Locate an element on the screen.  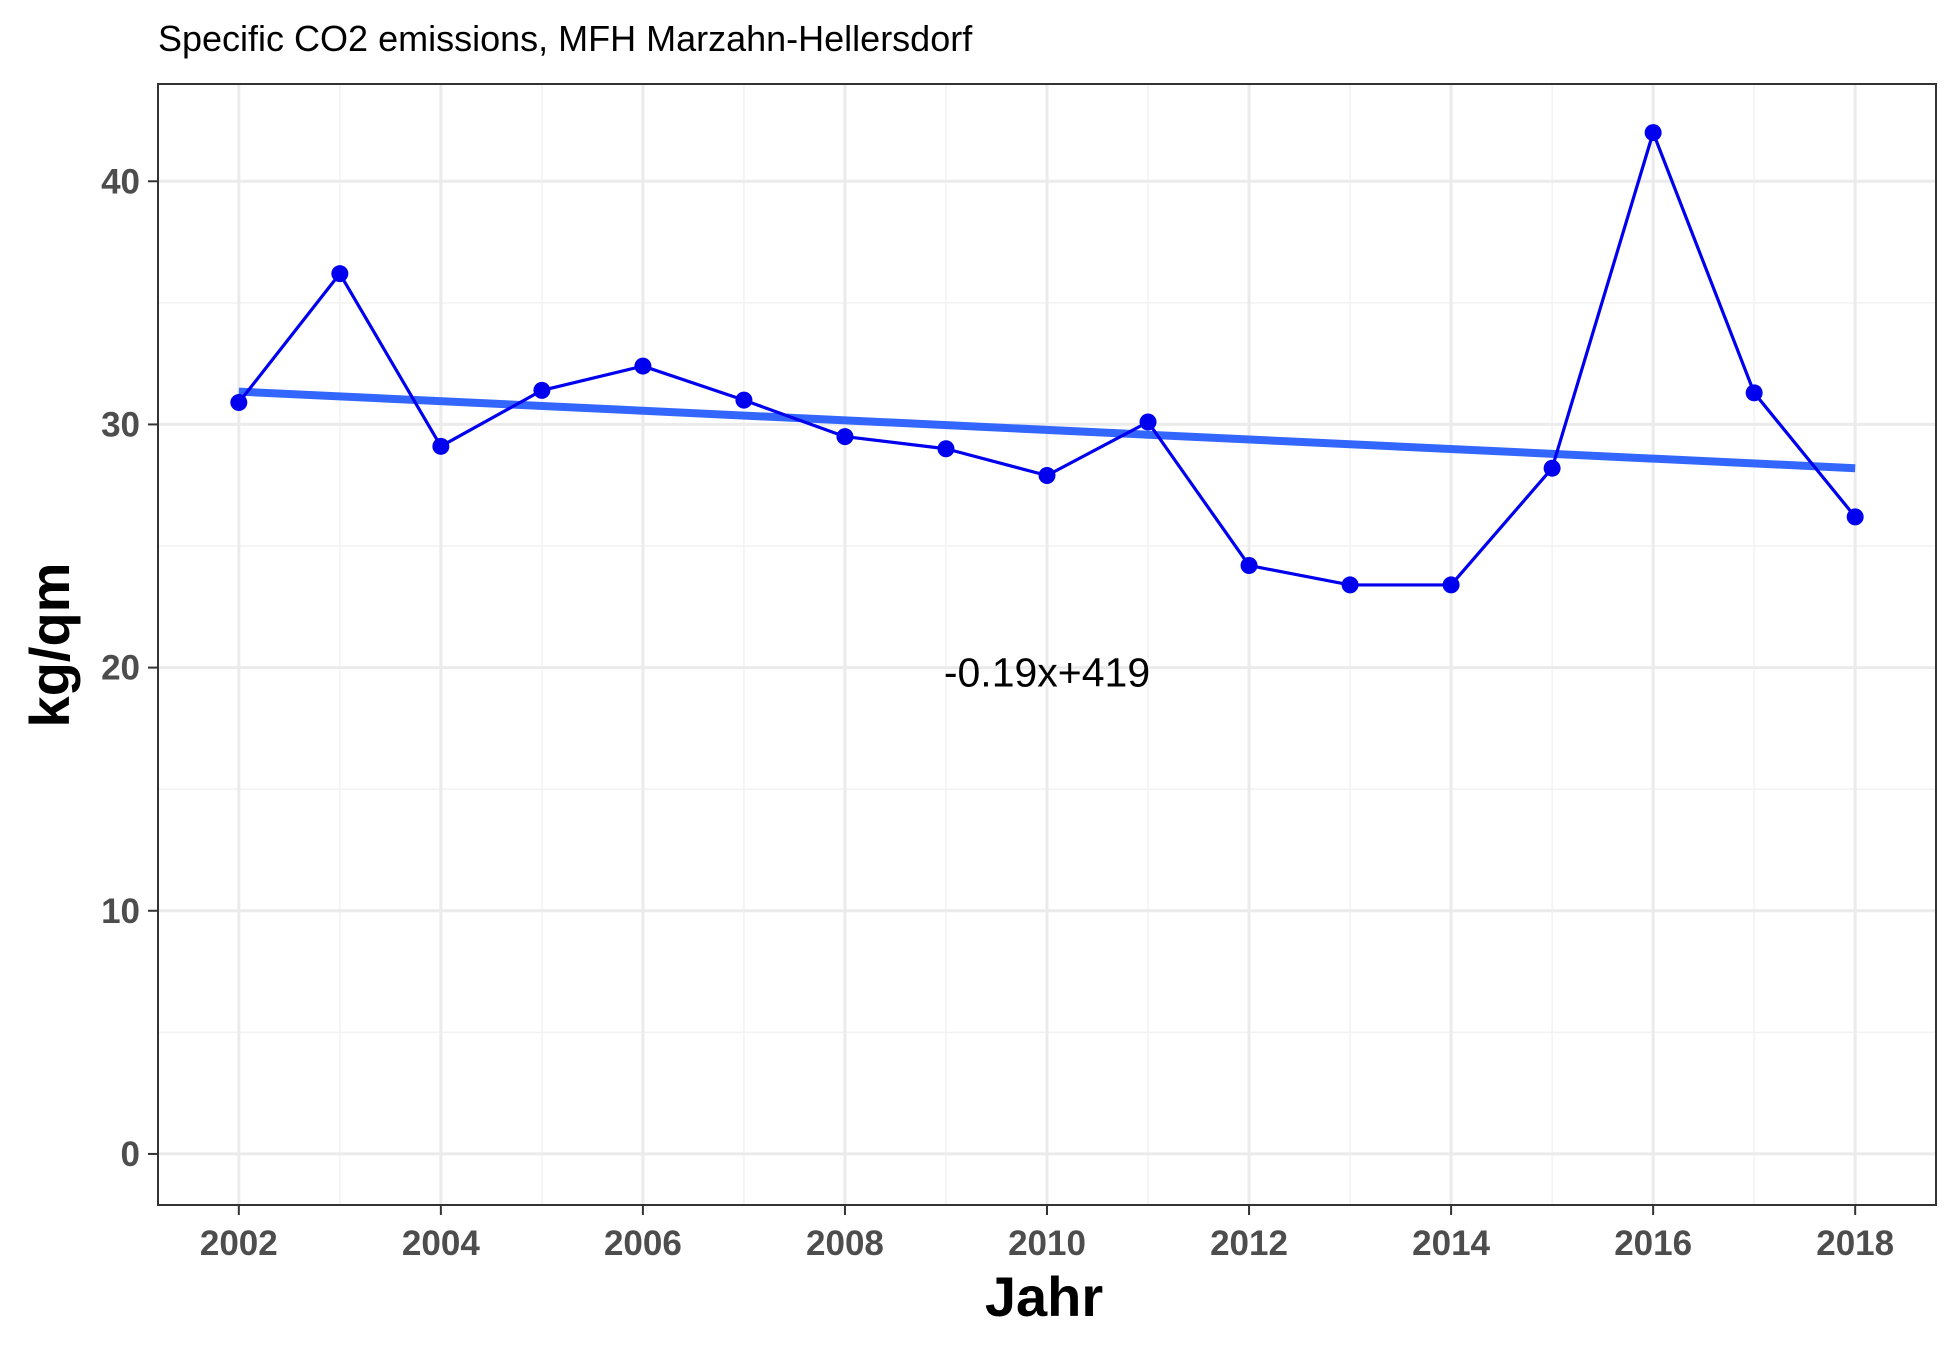
trendline-layer is located at coordinates (1047, 430).